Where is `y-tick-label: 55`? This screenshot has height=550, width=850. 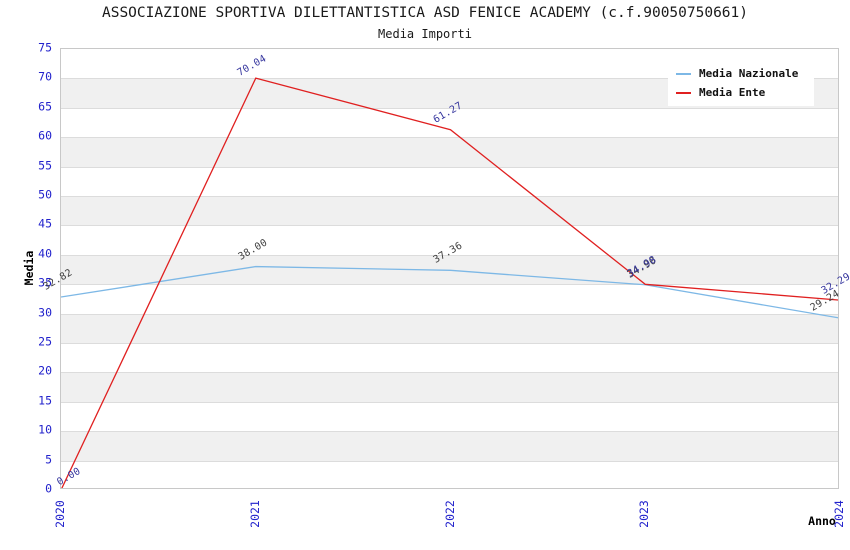 y-tick-label: 55 is located at coordinates (45, 165).